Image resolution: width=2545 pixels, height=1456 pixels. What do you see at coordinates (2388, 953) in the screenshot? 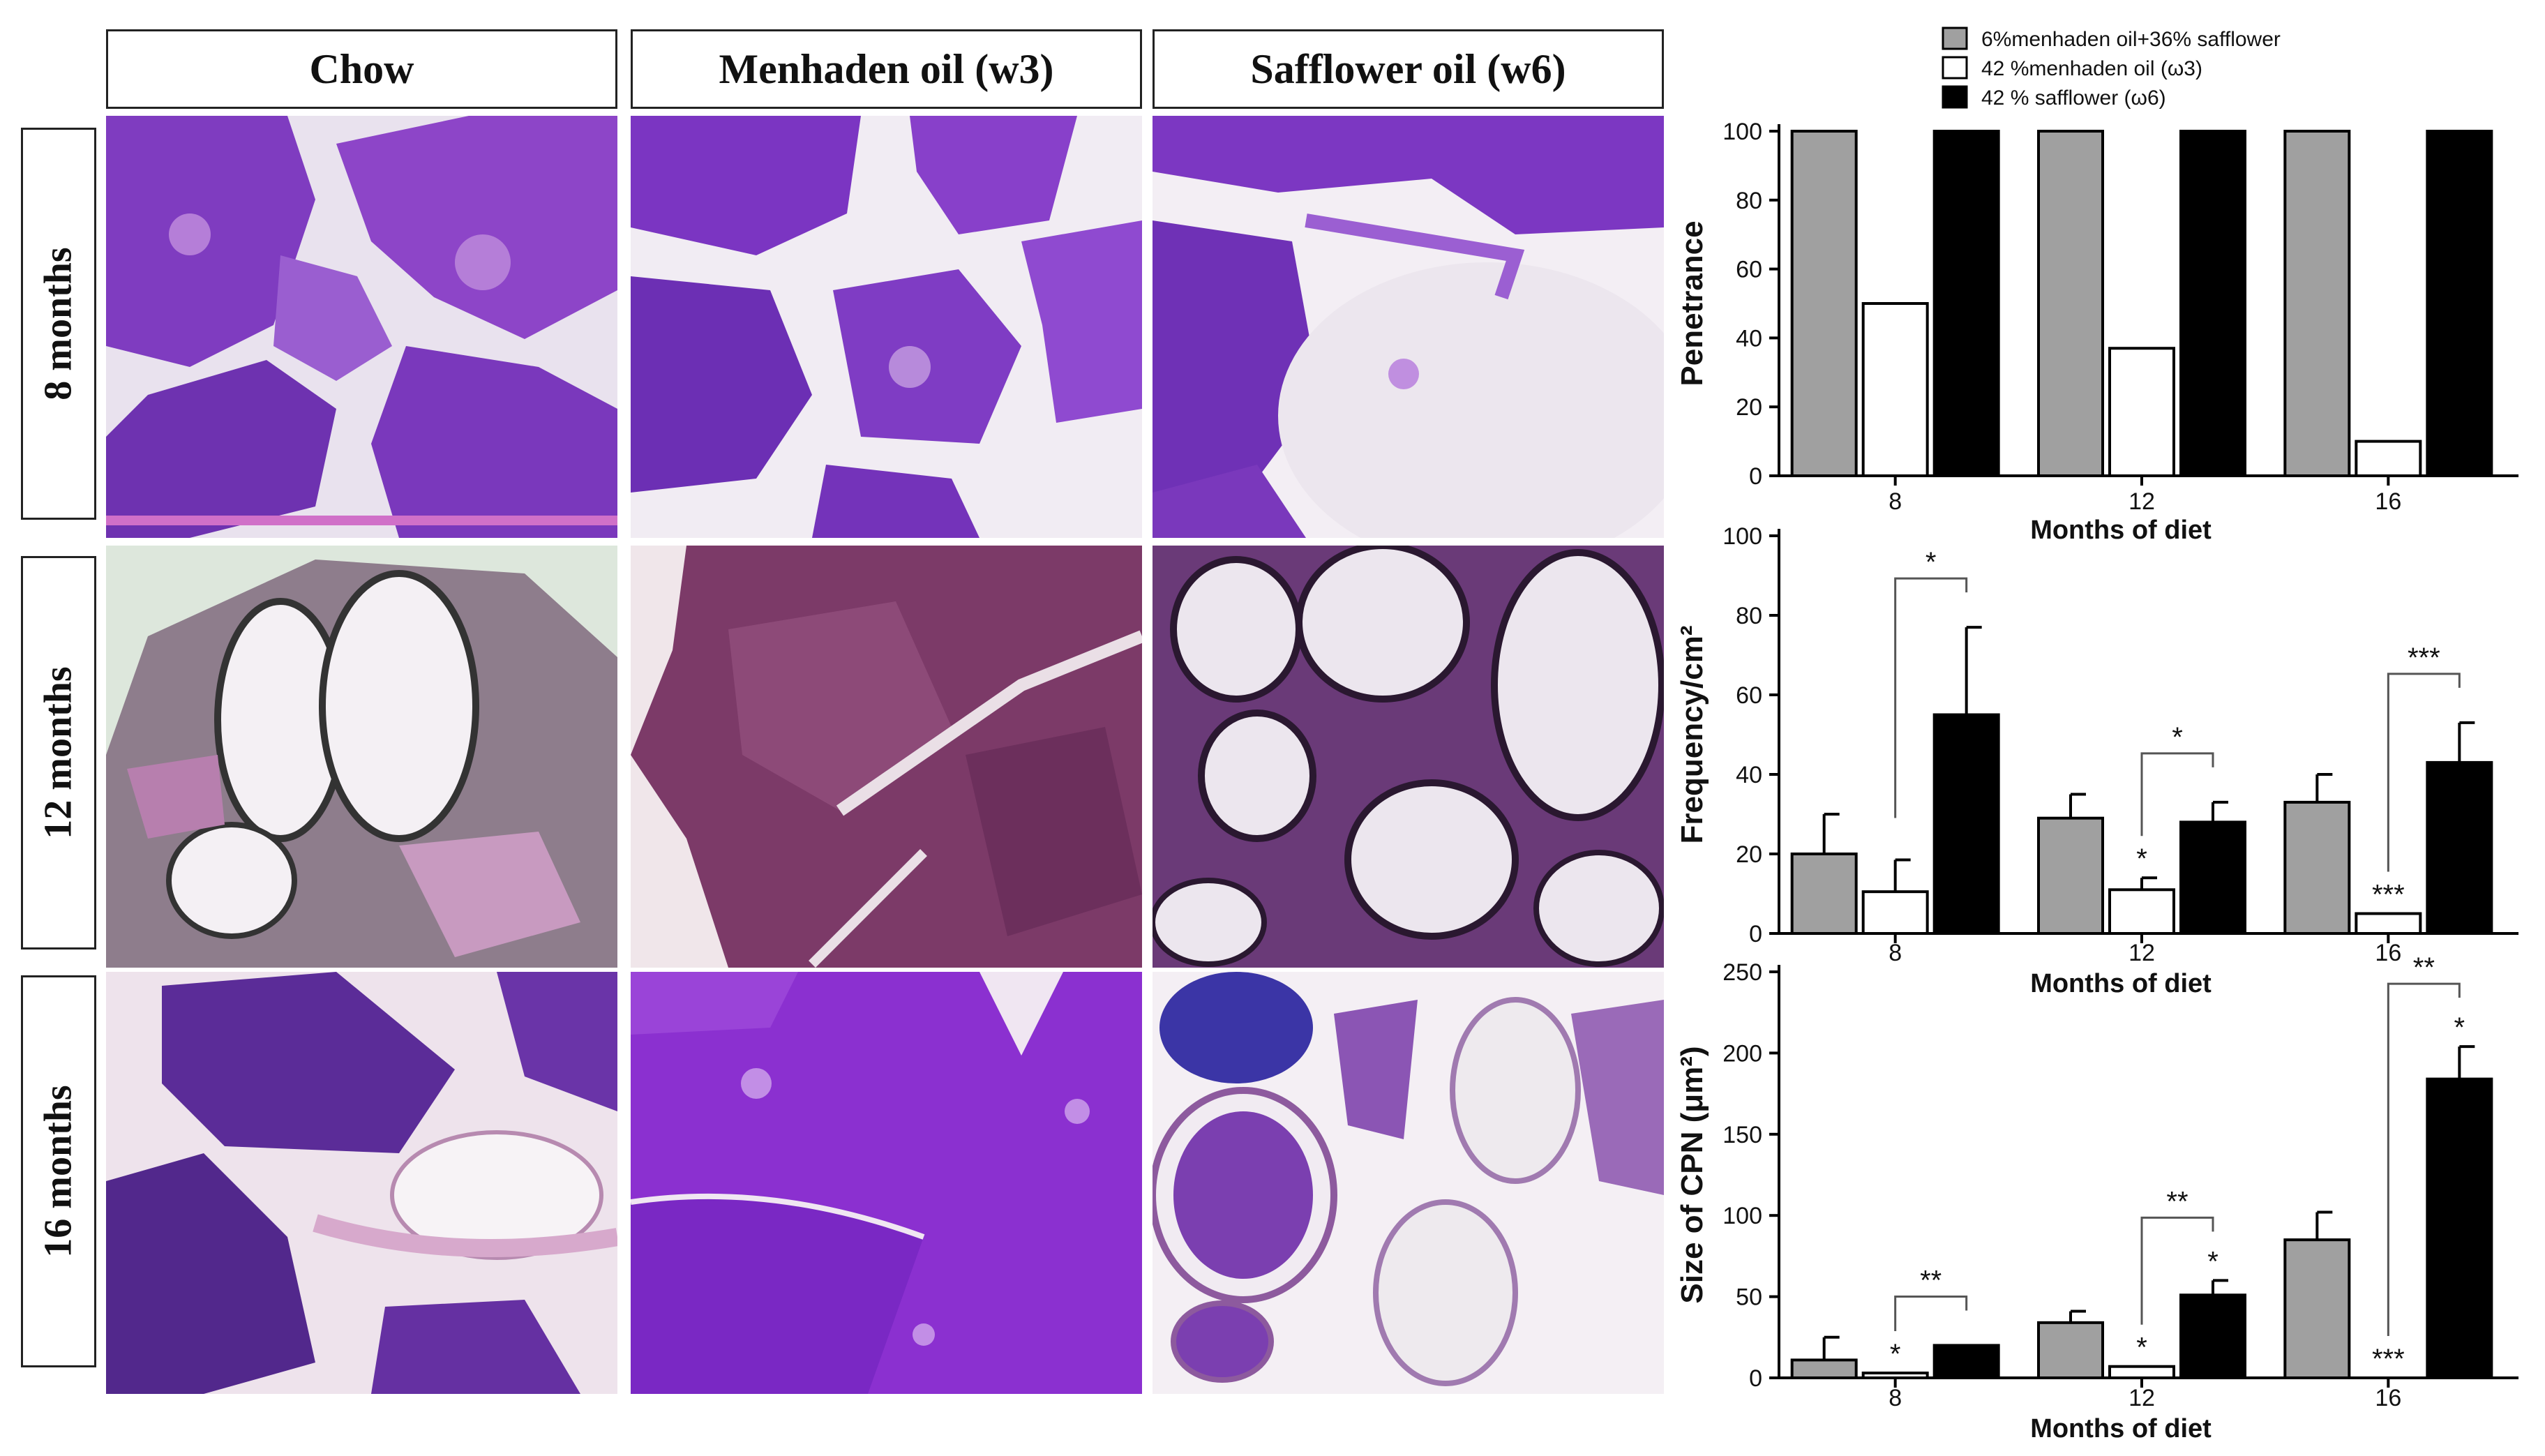
I see `chart-2-xtick-label: 16` at bounding box center [2388, 953].